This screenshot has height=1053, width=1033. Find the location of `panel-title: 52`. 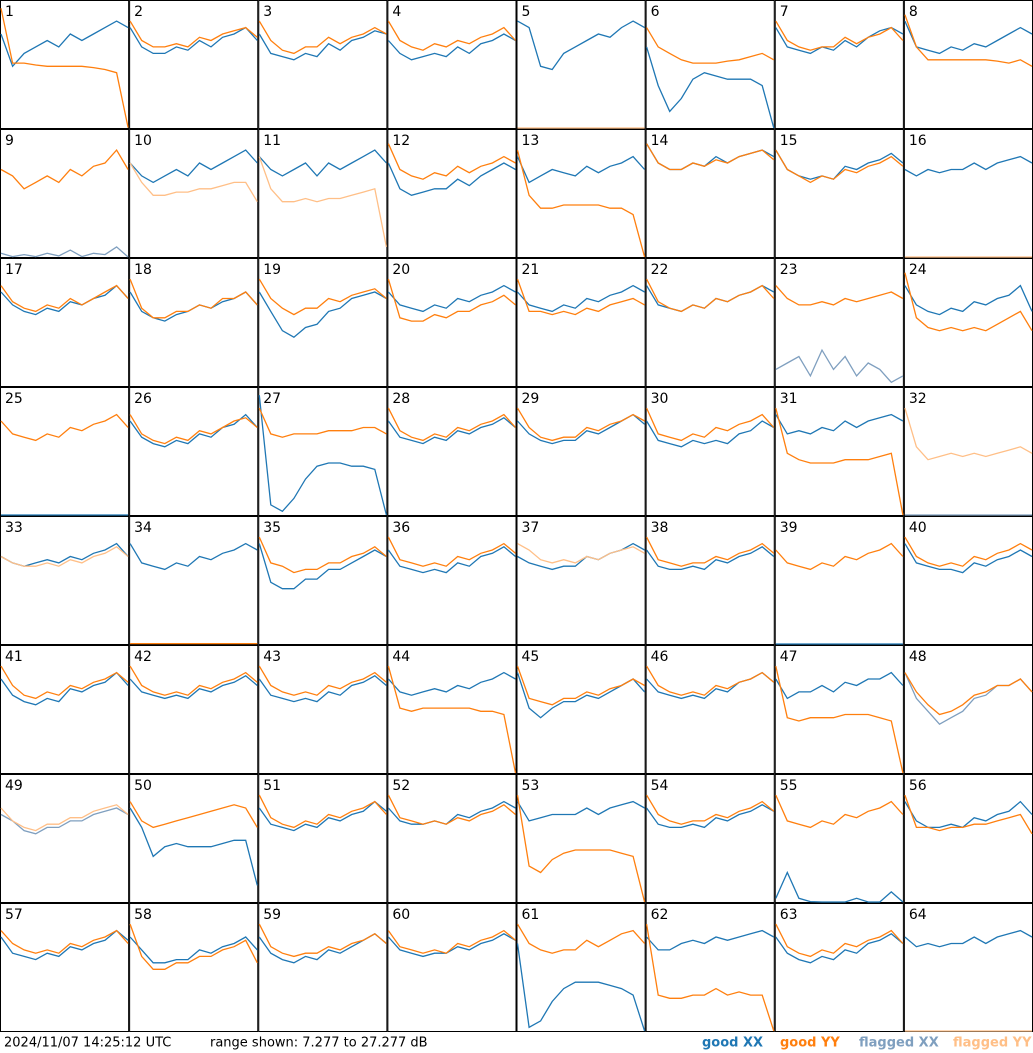

panel-title: 52 is located at coordinates (401, 786).